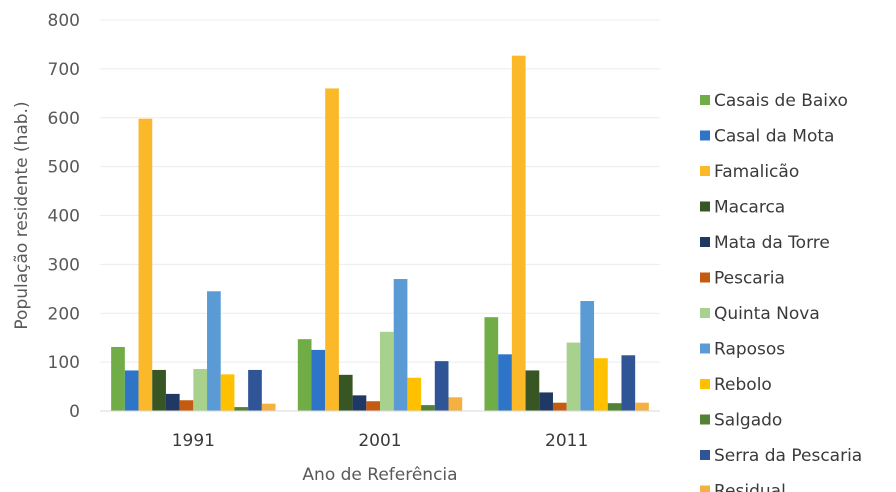 Image resolution: width=896 pixels, height=492 pixels. What do you see at coordinates (64, 70) in the screenshot?
I see `y-tick-label: 700` at bounding box center [64, 70].